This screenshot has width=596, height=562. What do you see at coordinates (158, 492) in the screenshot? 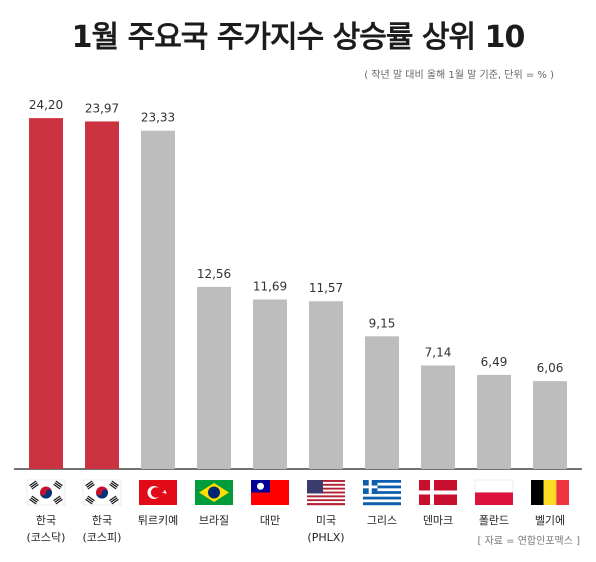
I see `turkey-flag` at bounding box center [158, 492].